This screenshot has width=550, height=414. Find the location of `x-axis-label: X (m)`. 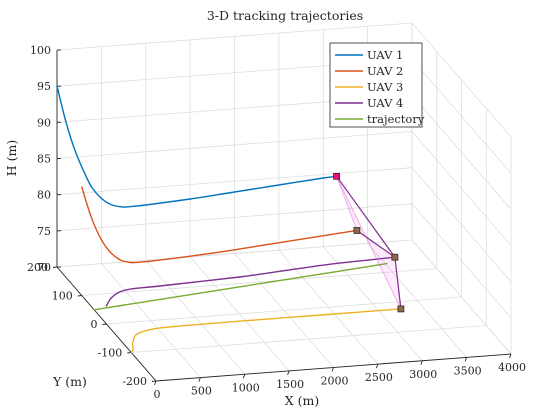

x-axis-label: X (m) is located at coordinates (302, 400).